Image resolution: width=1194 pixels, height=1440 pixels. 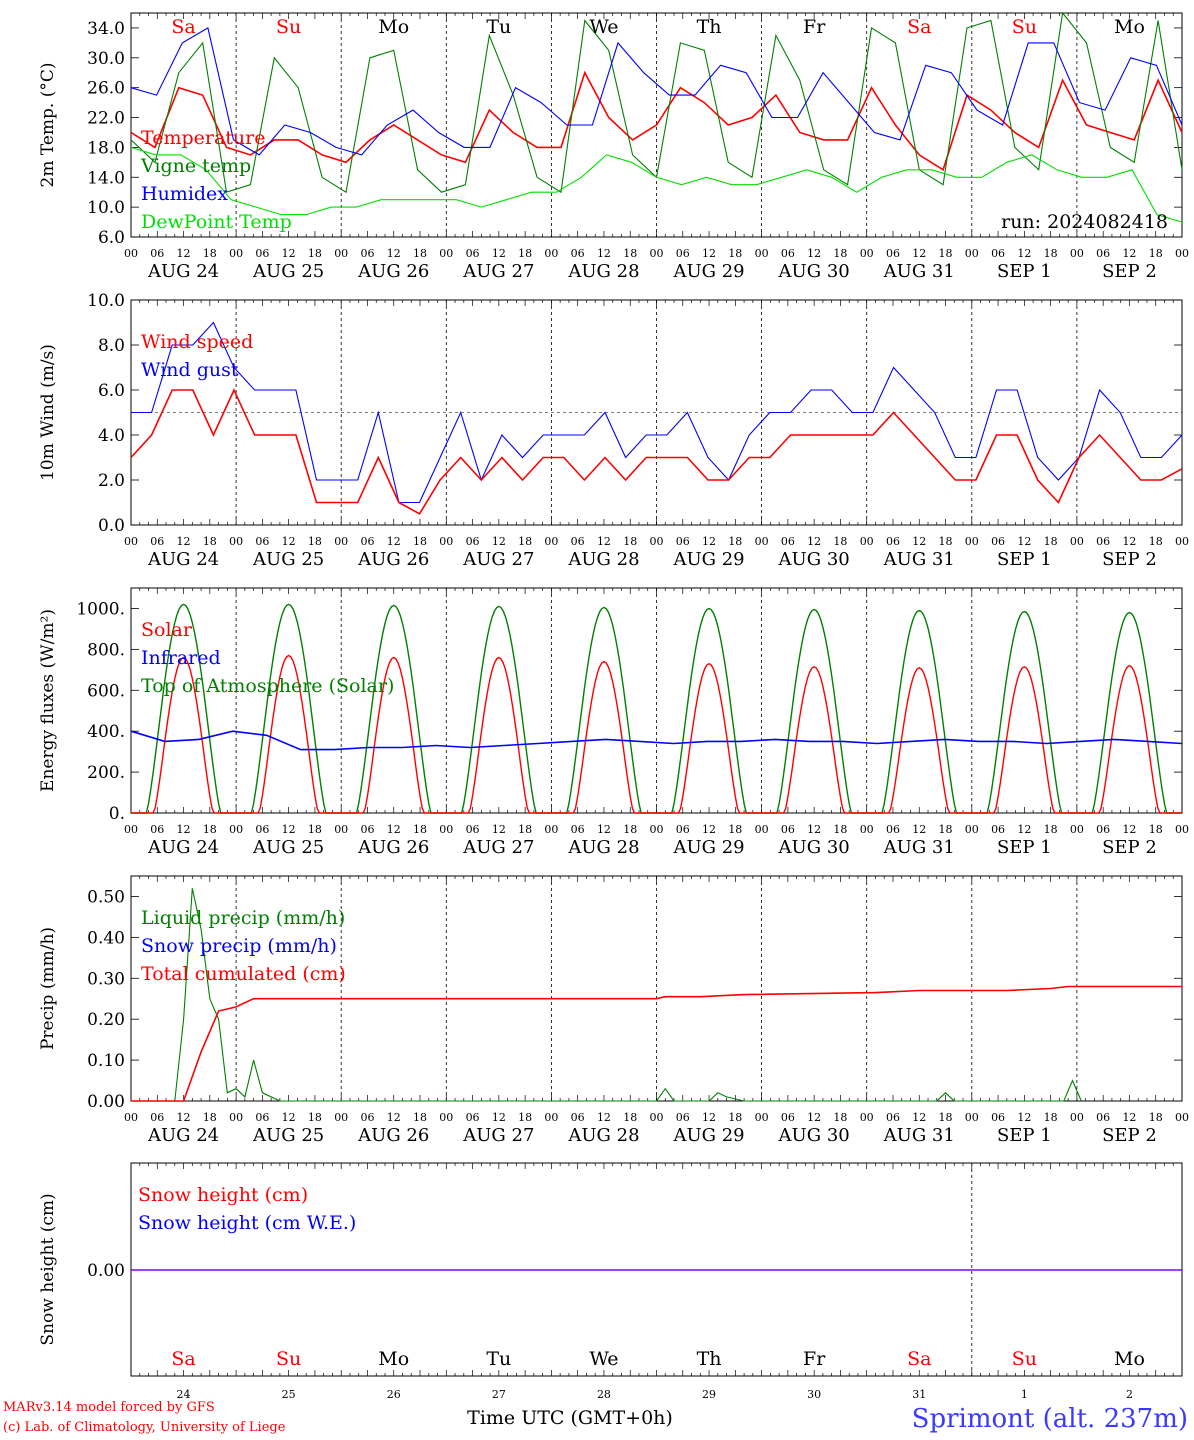 What do you see at coordinates (657, 412) in the screenshot?
I see `series-wind-gust` at bounding box center [657, 412].